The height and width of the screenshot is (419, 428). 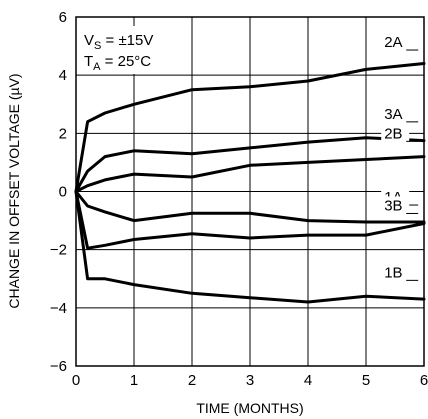 What do you see at coordinates (424, 380) in the screenshot?
I see `x-tick-label: 6` at bounding box center [424, 380].